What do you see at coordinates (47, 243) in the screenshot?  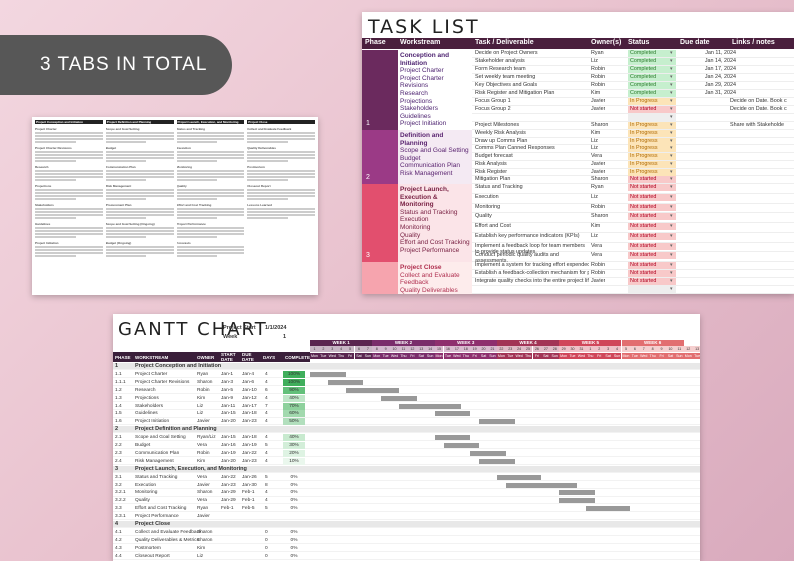 I see `overview-item-title: Project Initiation` at bounding box center [47, 243].